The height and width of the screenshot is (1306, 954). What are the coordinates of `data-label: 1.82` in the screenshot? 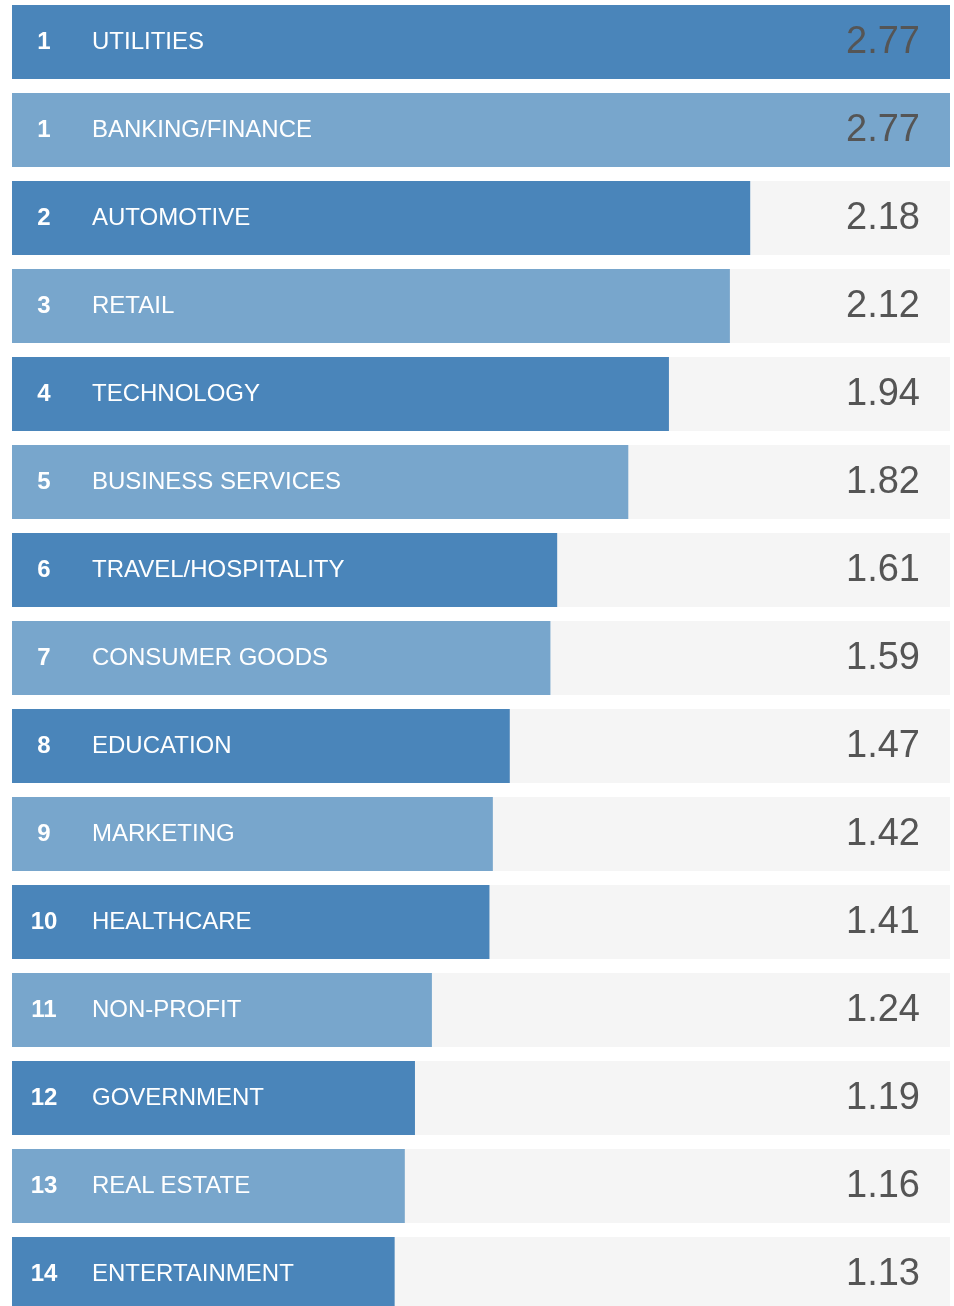 It's located at (883, 480).